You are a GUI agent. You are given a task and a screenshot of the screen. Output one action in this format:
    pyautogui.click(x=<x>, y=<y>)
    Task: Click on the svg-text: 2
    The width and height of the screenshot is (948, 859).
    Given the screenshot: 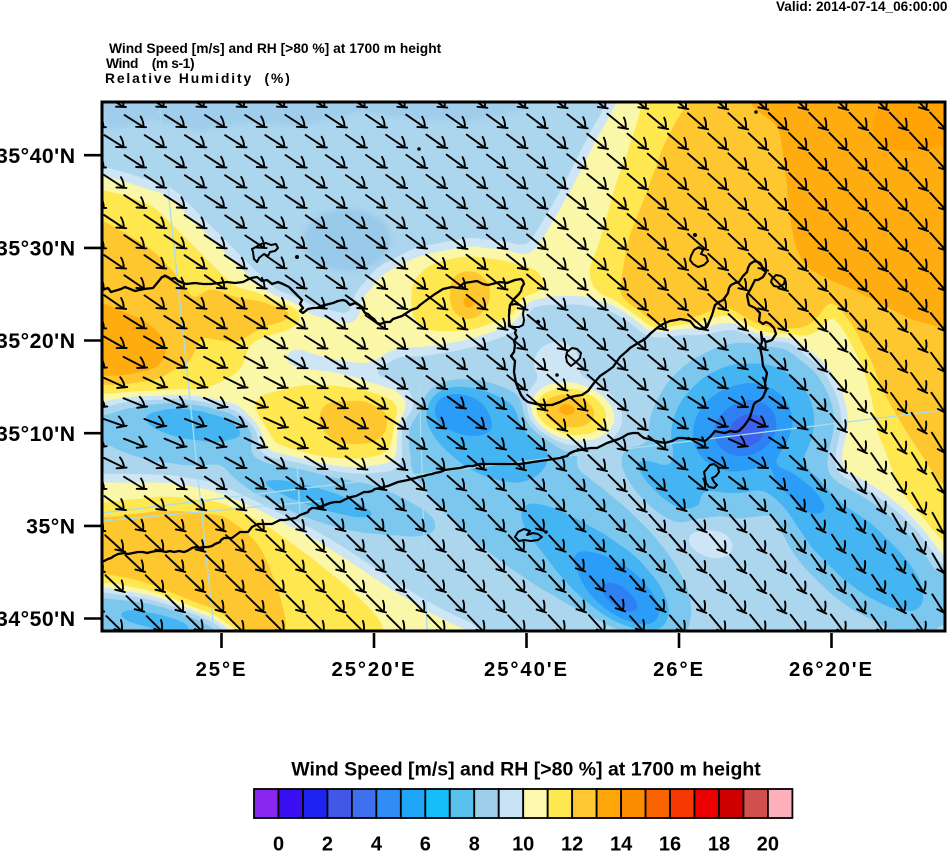 What is the action you would take?
    pyautogui.click(x=327, y=844)
    